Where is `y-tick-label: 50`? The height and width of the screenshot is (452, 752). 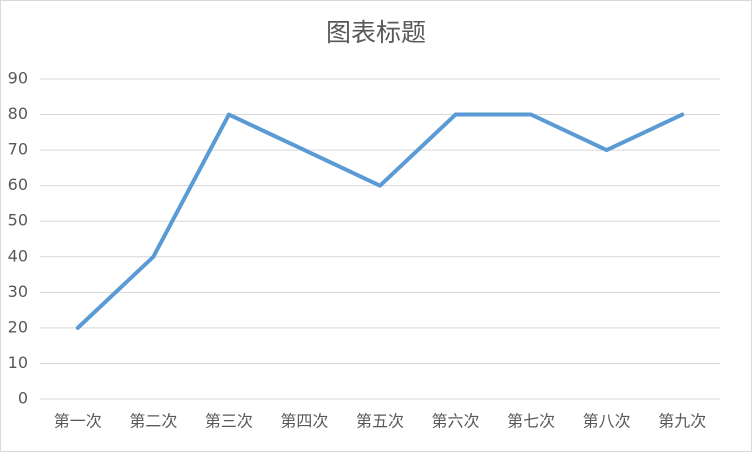
y-tick-label: 50 is located at coordinates (18, 220).